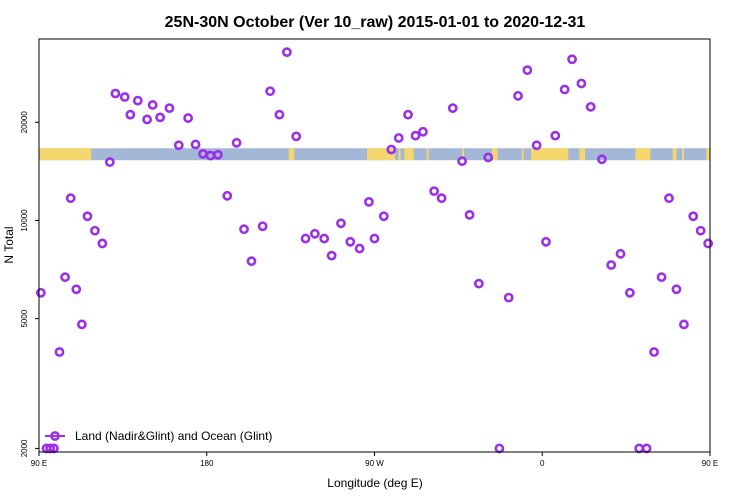  I want to click on legend: Land (Nadir&Glint) and Ocean (Glint), so click(158, 436).